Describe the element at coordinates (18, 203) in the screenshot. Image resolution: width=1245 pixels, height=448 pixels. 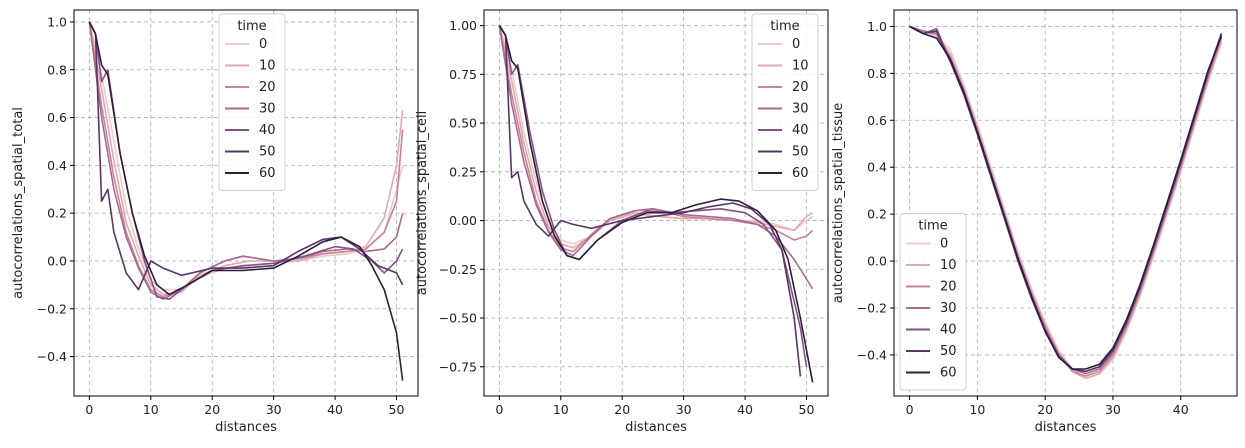
I see `y-axis-label: autocorrelations_spatial_total` at that location.